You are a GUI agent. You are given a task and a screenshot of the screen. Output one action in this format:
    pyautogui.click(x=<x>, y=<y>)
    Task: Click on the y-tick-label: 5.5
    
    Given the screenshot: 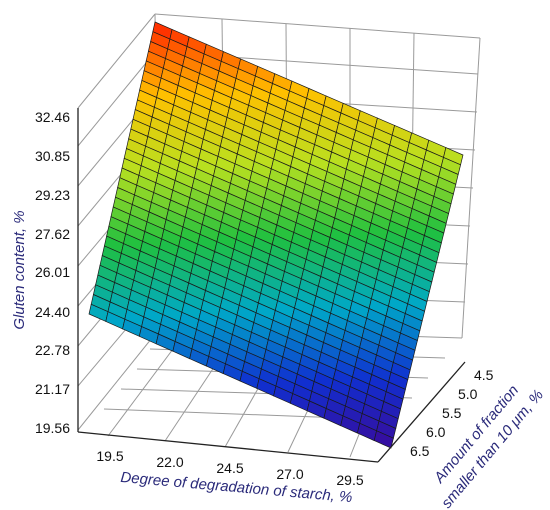 What is the action you would take?
    pyautogui.click(x=452, y=413)
    